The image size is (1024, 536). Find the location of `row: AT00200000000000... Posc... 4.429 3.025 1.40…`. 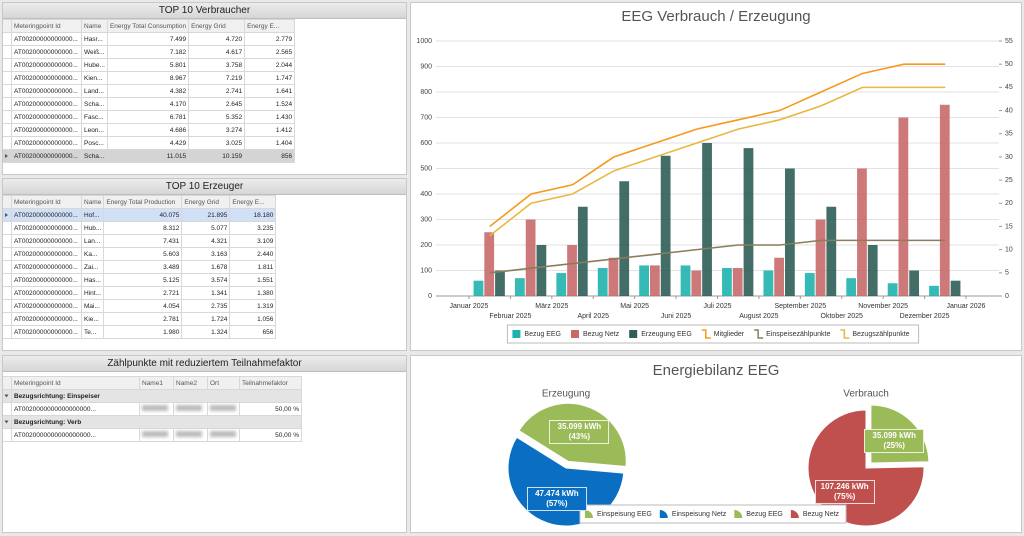

row: AT00200000000000... Posc... 4.429 3.025 1.40… is located at coordinates (149, 143).